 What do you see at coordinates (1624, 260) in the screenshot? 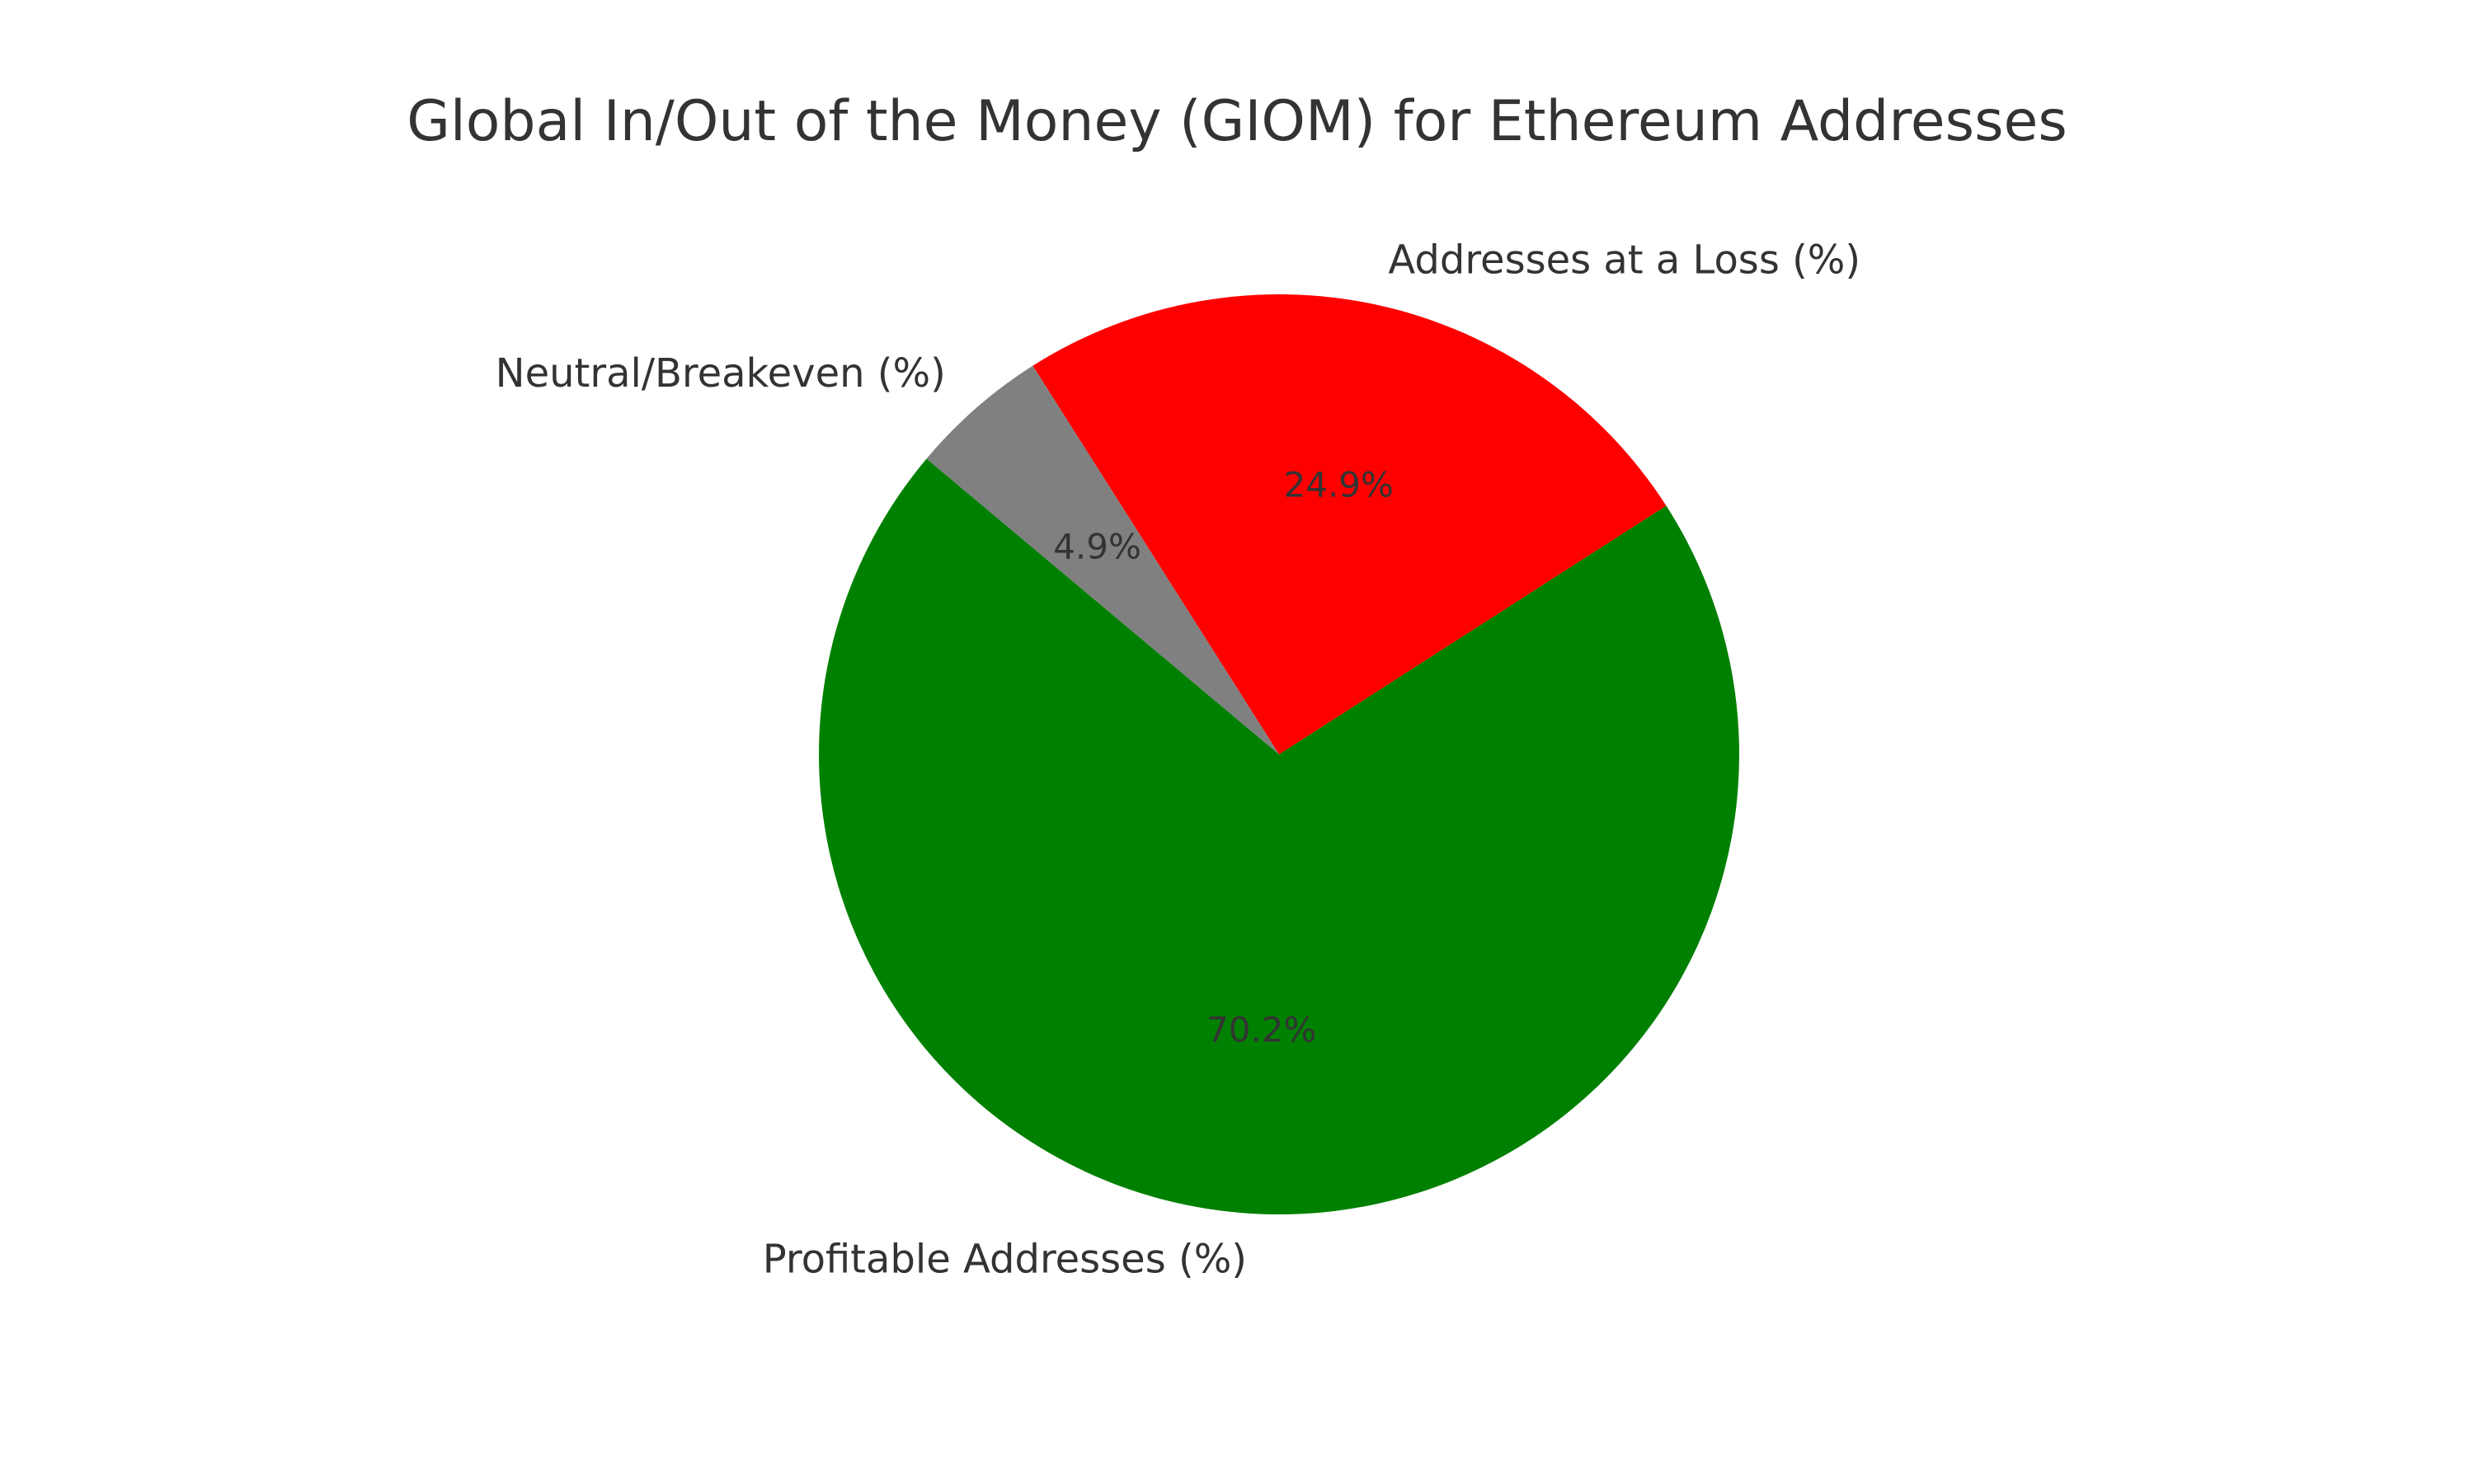
I see `slice-label-1: Addresses at a Loss (%)` at bounding box center [1624, 260].